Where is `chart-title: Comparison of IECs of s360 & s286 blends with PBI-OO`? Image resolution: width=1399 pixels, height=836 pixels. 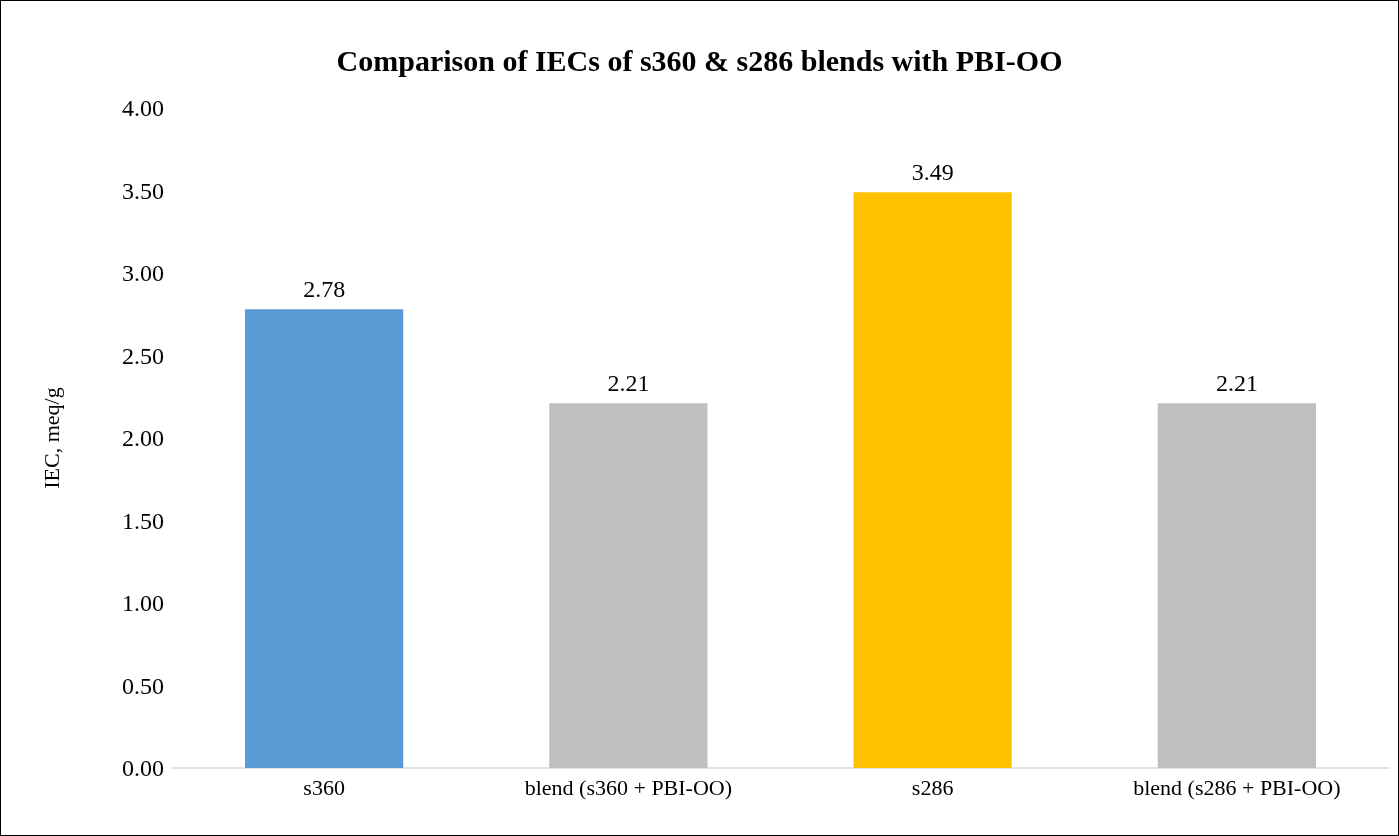
chart-title: Comparison of IECs of s360 & s286 blends with PBI-OO is located at coordinates (699, 60).